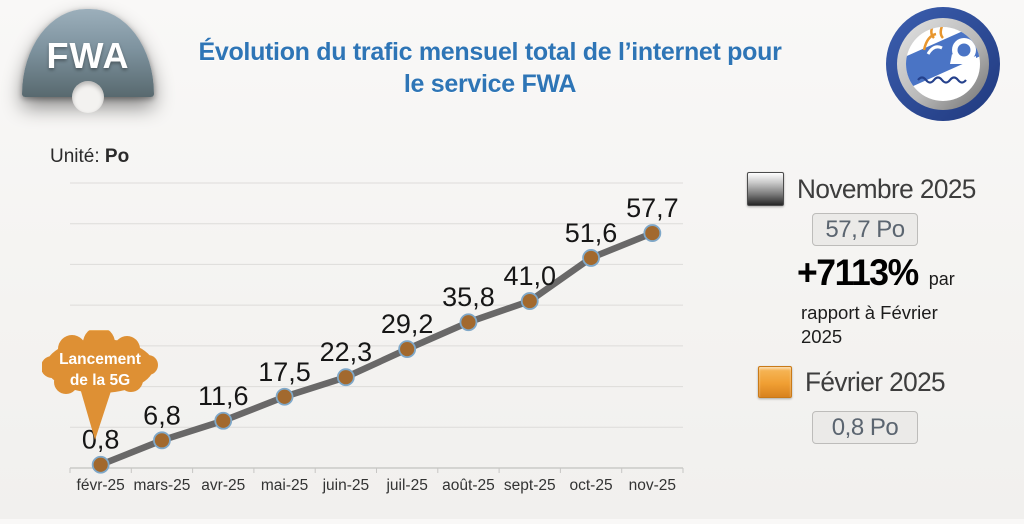 This screenshot has width=1024, height=524. Describe the element at coordinates (100, 380) in the screenshot. I see `callout-text-line2: de la 5G` at that location.